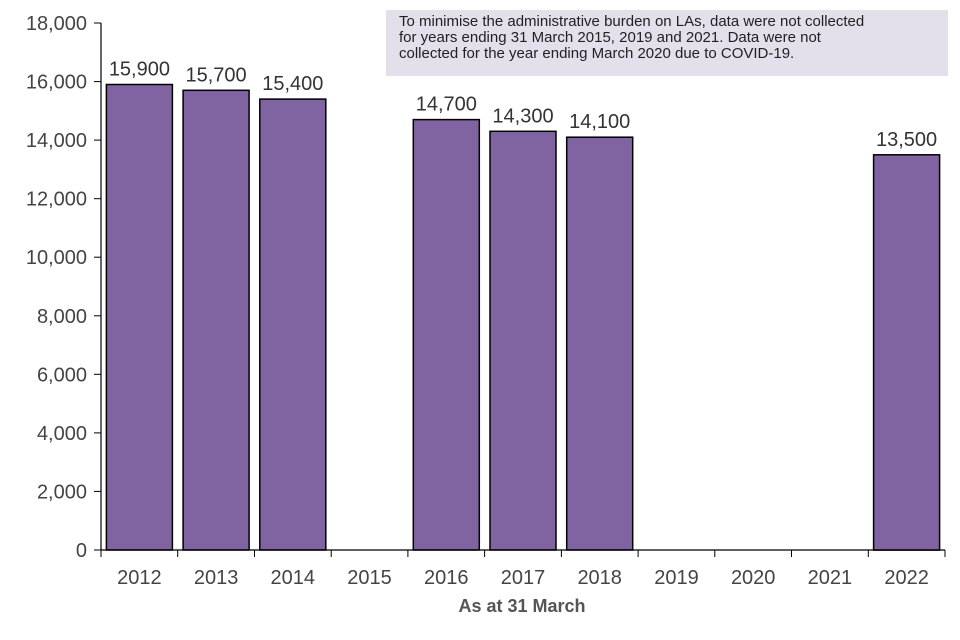 This screenshot has width=960, height=640. I want to click on bar-2022, so click(906, 352).